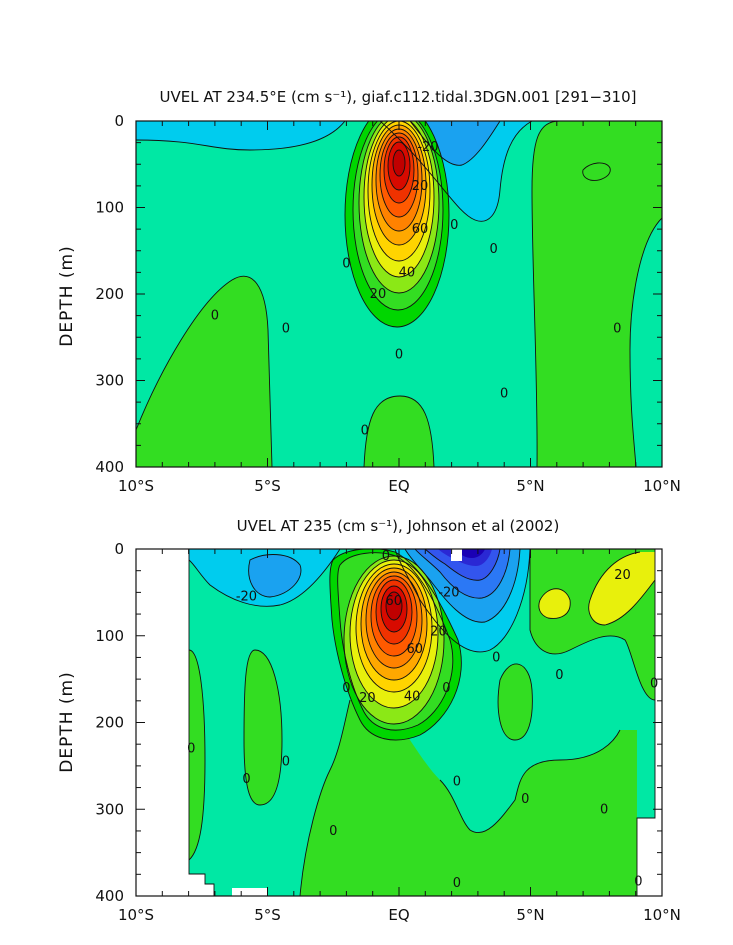  Describe the element at coordinates (621, 588) in the screenshot. I see `panel-2-yellow-north-b` at that location.